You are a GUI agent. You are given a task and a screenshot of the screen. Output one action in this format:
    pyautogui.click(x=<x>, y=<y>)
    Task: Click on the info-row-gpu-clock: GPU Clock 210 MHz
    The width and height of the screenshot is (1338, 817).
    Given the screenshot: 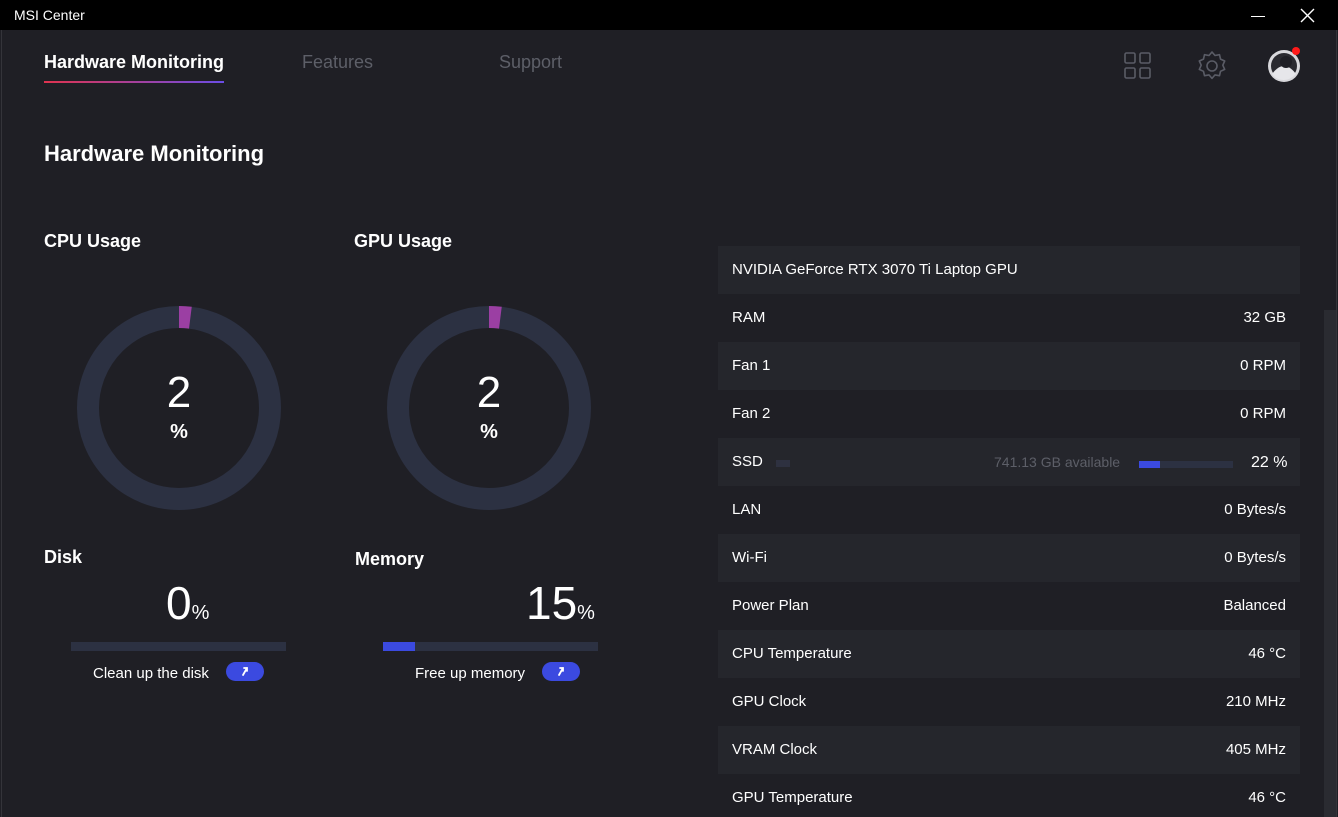 What is the action you would take?
    pyautogui.click(x=1009, y=702)
    